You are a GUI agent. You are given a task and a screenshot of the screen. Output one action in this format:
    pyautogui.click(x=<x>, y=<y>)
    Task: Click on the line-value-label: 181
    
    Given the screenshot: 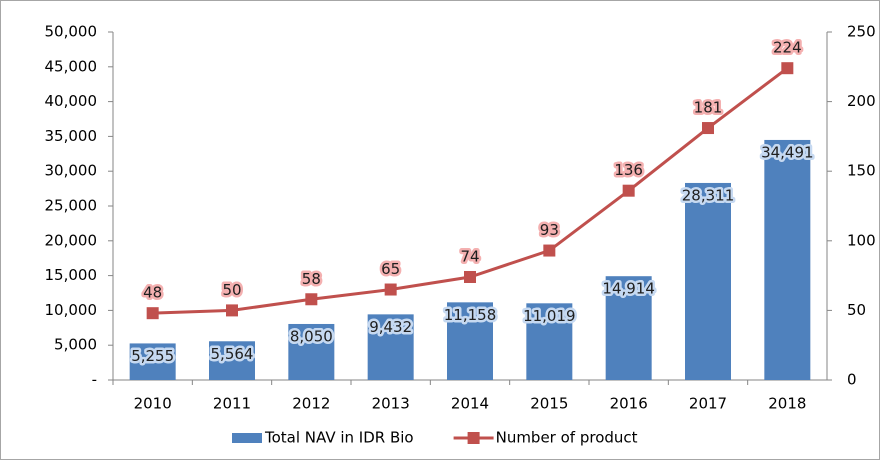 What is the action you would take?
    pyautogui.click(x=708, y=108)
    